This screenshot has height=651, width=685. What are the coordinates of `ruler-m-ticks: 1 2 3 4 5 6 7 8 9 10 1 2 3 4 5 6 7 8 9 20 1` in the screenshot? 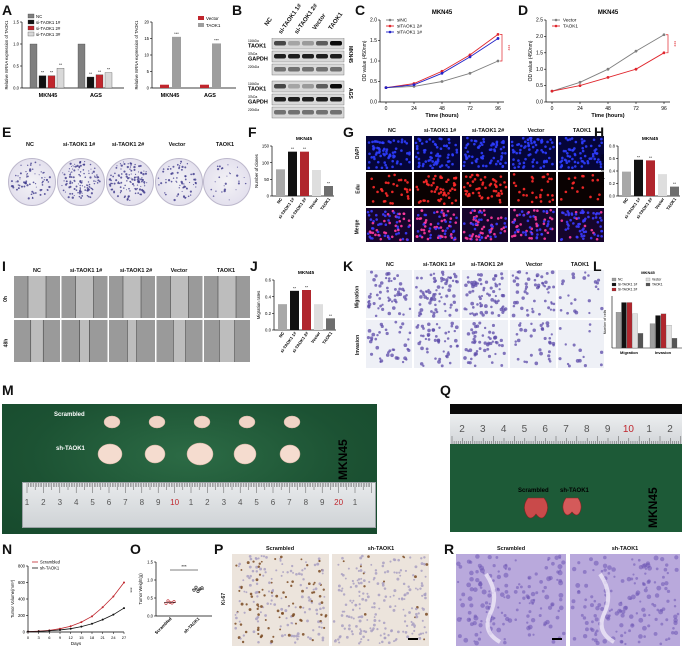 It's located at (198, 495).